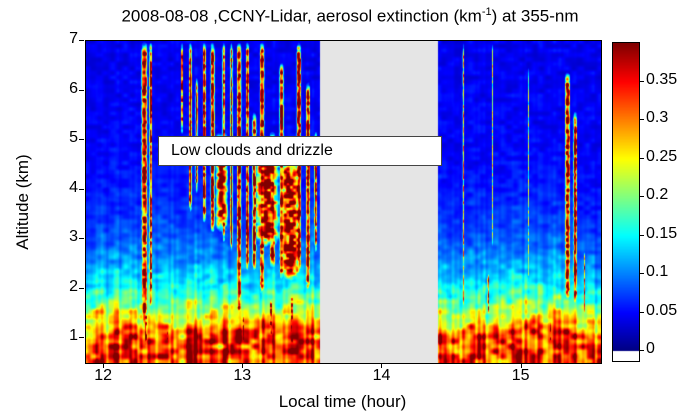  I want to click on x-tick-label: 12, so click(103, 375).